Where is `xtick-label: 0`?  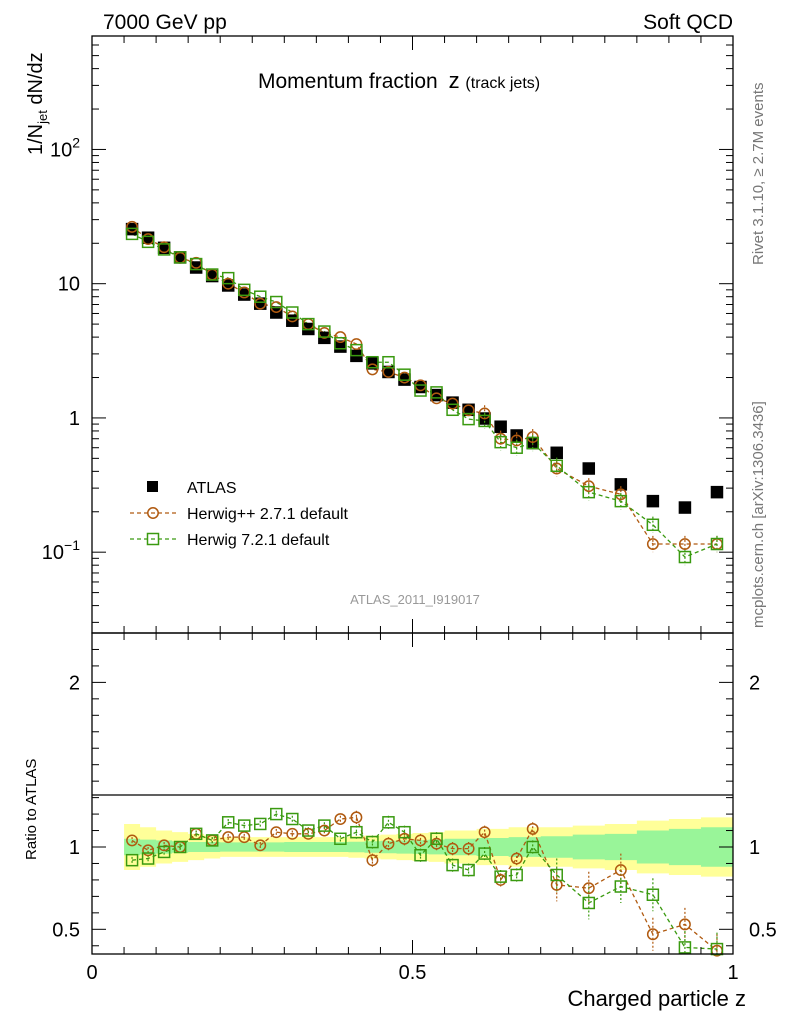
xtick-label: 0 is located at coordinates (91, 973).